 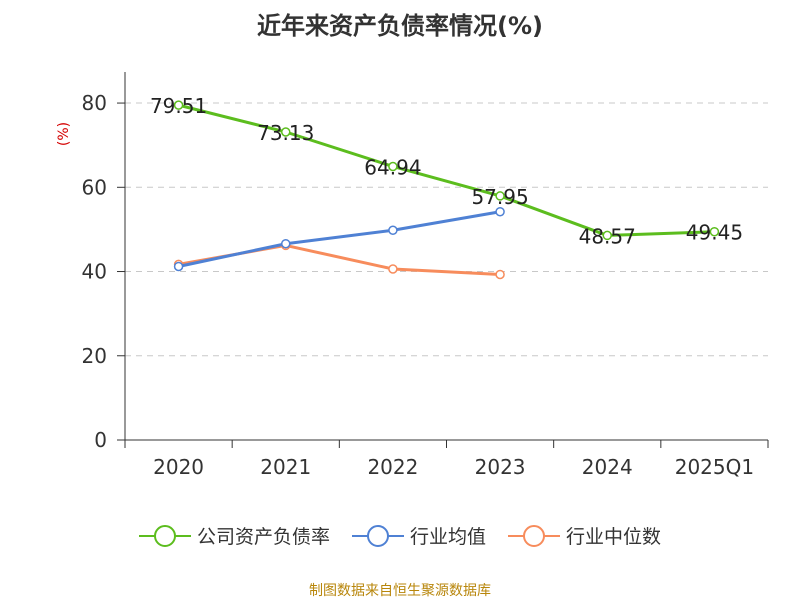 I want to click on data-label: 49.45, so click(x=714, y=233).